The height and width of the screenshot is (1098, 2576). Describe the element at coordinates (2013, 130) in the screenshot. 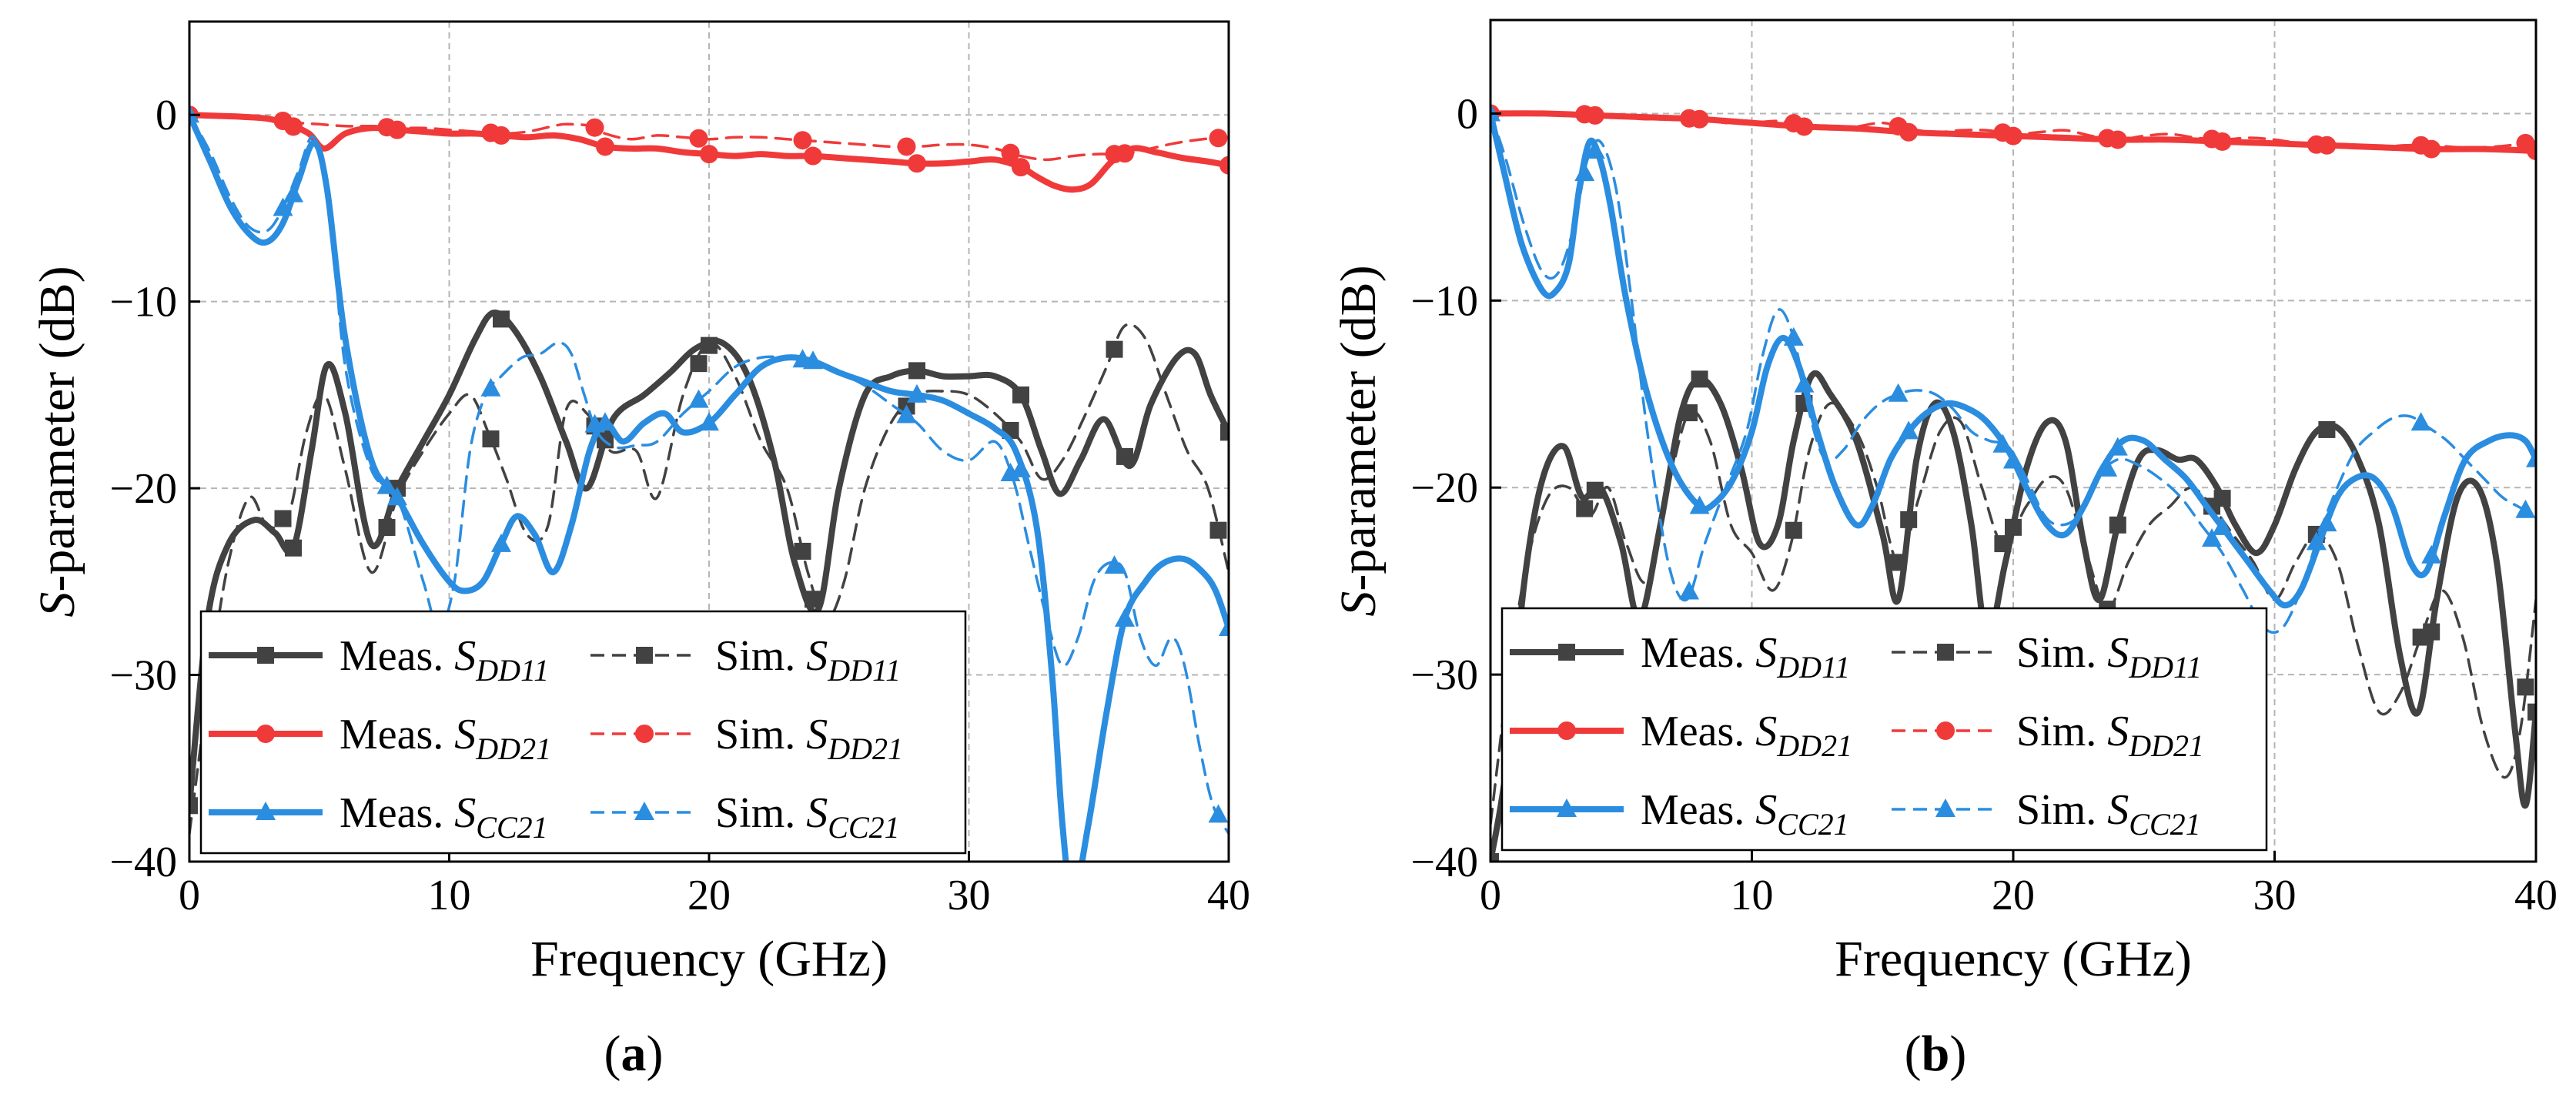

I see `series-line-sim-dd21` at that location.